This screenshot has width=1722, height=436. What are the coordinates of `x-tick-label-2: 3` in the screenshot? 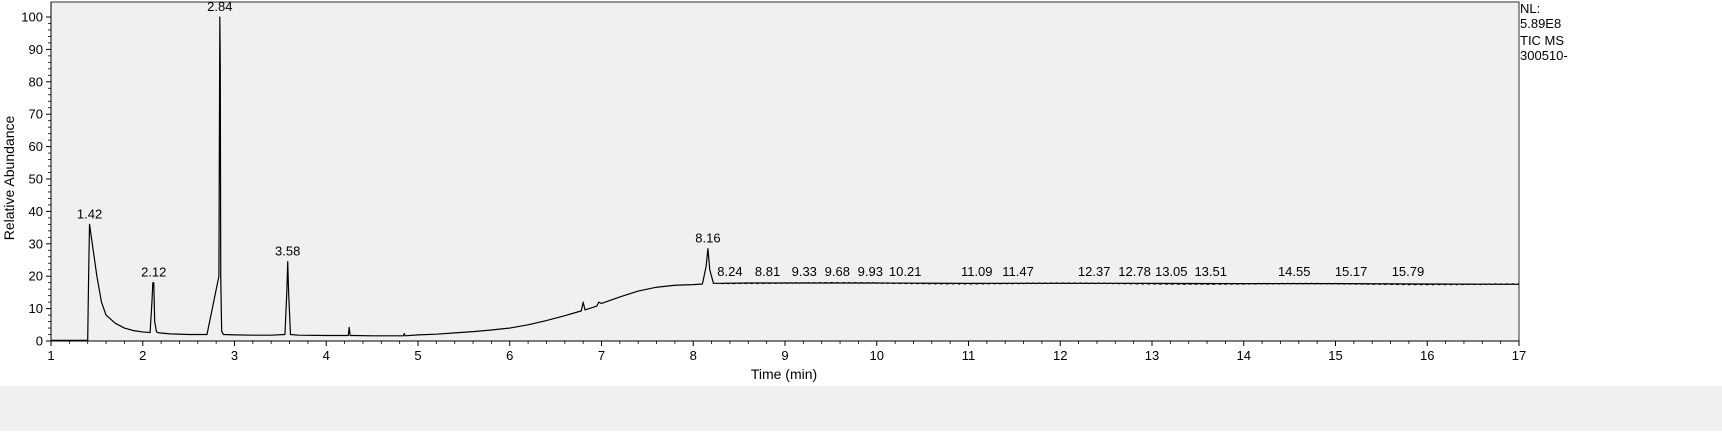 It's located at (234, 355).